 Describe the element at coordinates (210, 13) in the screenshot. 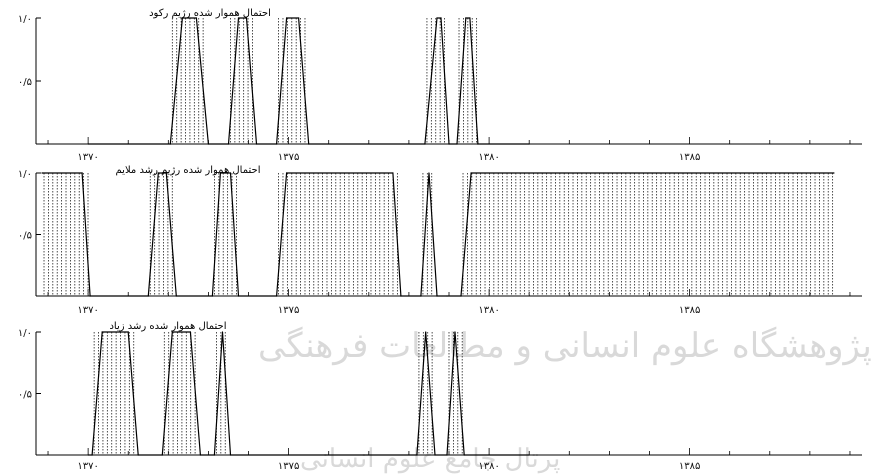

I see `panel-title: احتمال هموار شده رژیم رکود` at that location.